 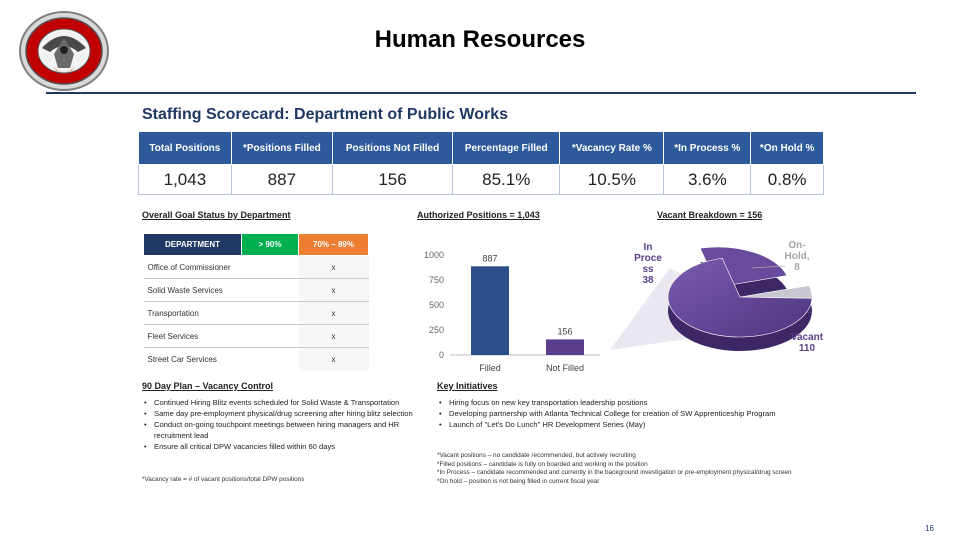 What do you see at coordinates (436, 305) in the screenshot?
I see `y-tick-label: 500` at bounding box center [436, 305].